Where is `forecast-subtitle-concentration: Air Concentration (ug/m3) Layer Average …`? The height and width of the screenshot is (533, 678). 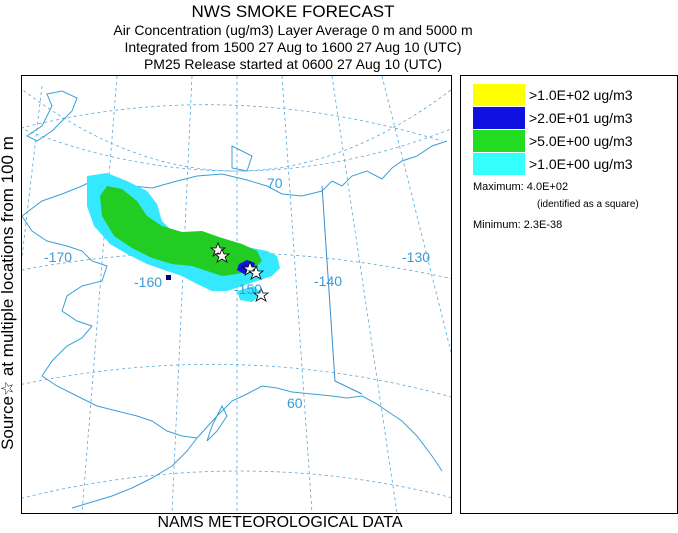 forecast-subtitle-concentration: Air Concentration (ug/m3) Layer Average … is located at coordinates (293, 30).